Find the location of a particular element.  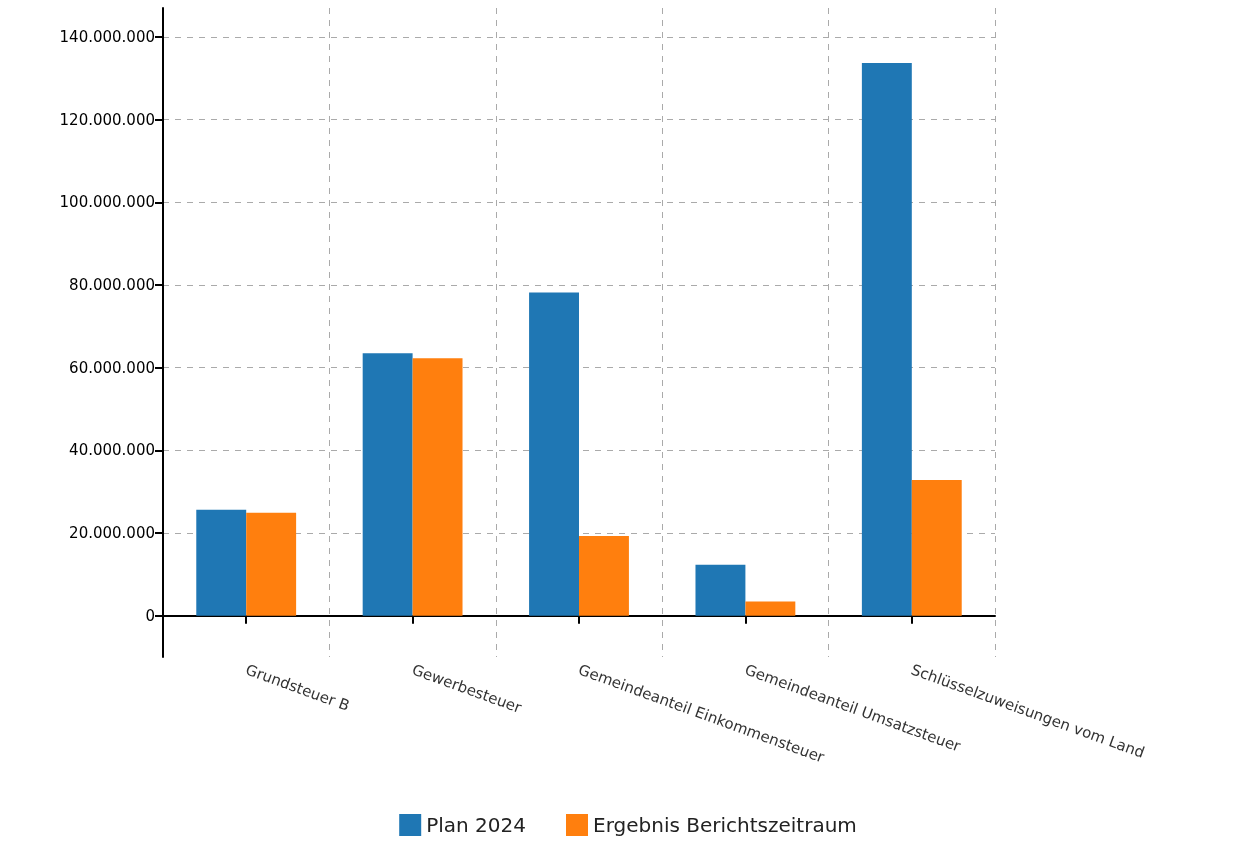

y-tick-label: 20.000.000 is located at coordinates (112, 532).